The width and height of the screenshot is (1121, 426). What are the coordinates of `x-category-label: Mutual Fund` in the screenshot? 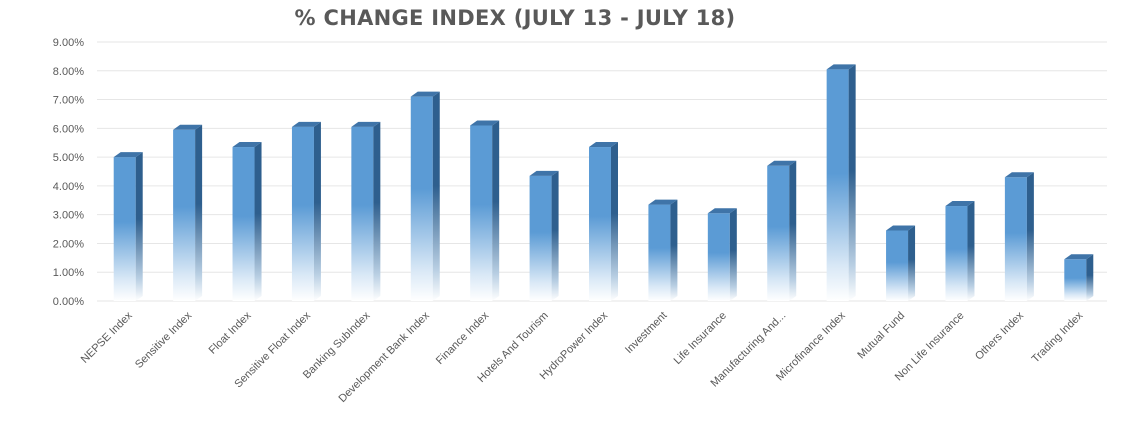 It's located at (881, 336).